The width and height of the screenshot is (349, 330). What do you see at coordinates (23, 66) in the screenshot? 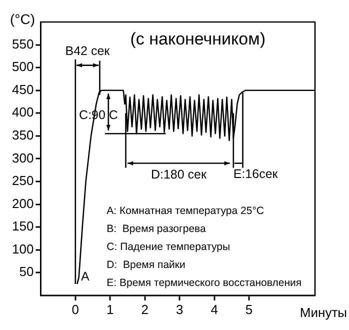
I see `y-tick-label: 500` at bounding box center [23, 66].